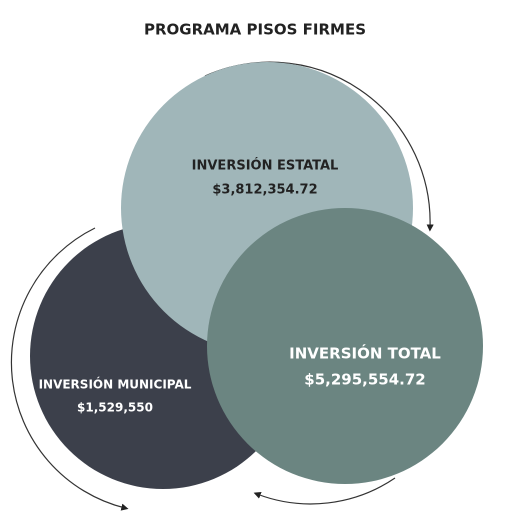 This screenshot has height=517, width=507. I want to click on node-label: INVERSIÓN ESTATAL, so click(265, 166).